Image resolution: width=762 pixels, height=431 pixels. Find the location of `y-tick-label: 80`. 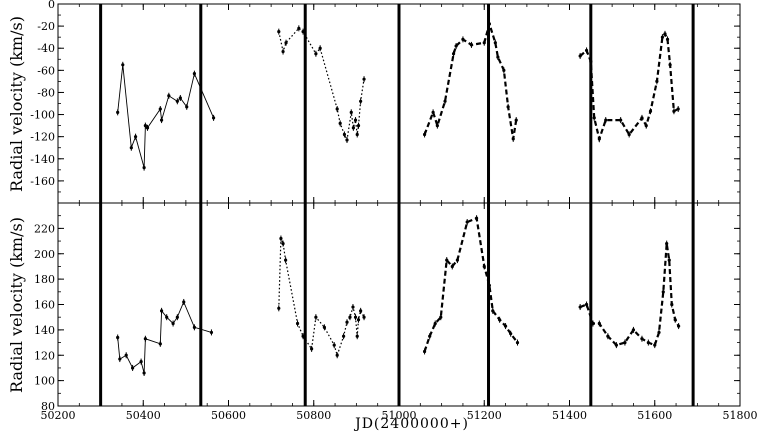

y-tick-label: 80 is located at coordinates (48, 406).